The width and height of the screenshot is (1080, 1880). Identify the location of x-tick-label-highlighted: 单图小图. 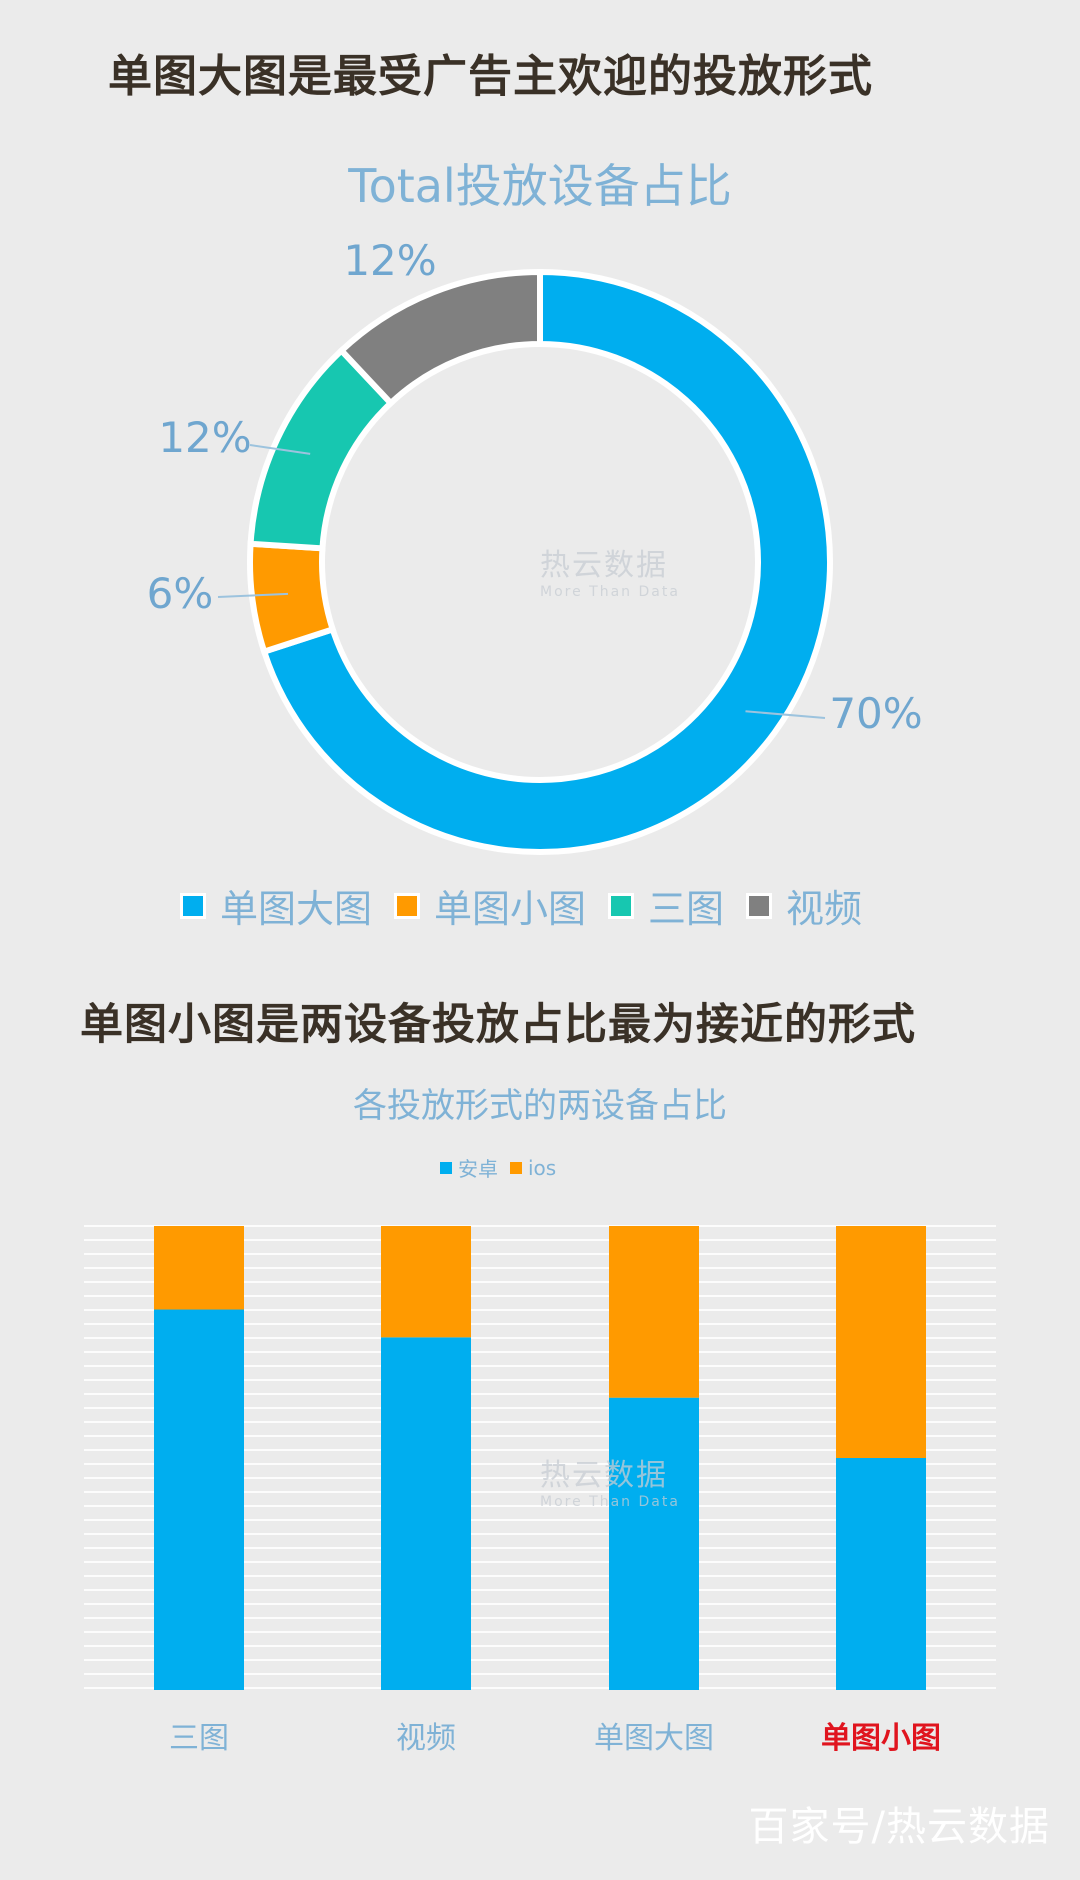
(881, 1738).